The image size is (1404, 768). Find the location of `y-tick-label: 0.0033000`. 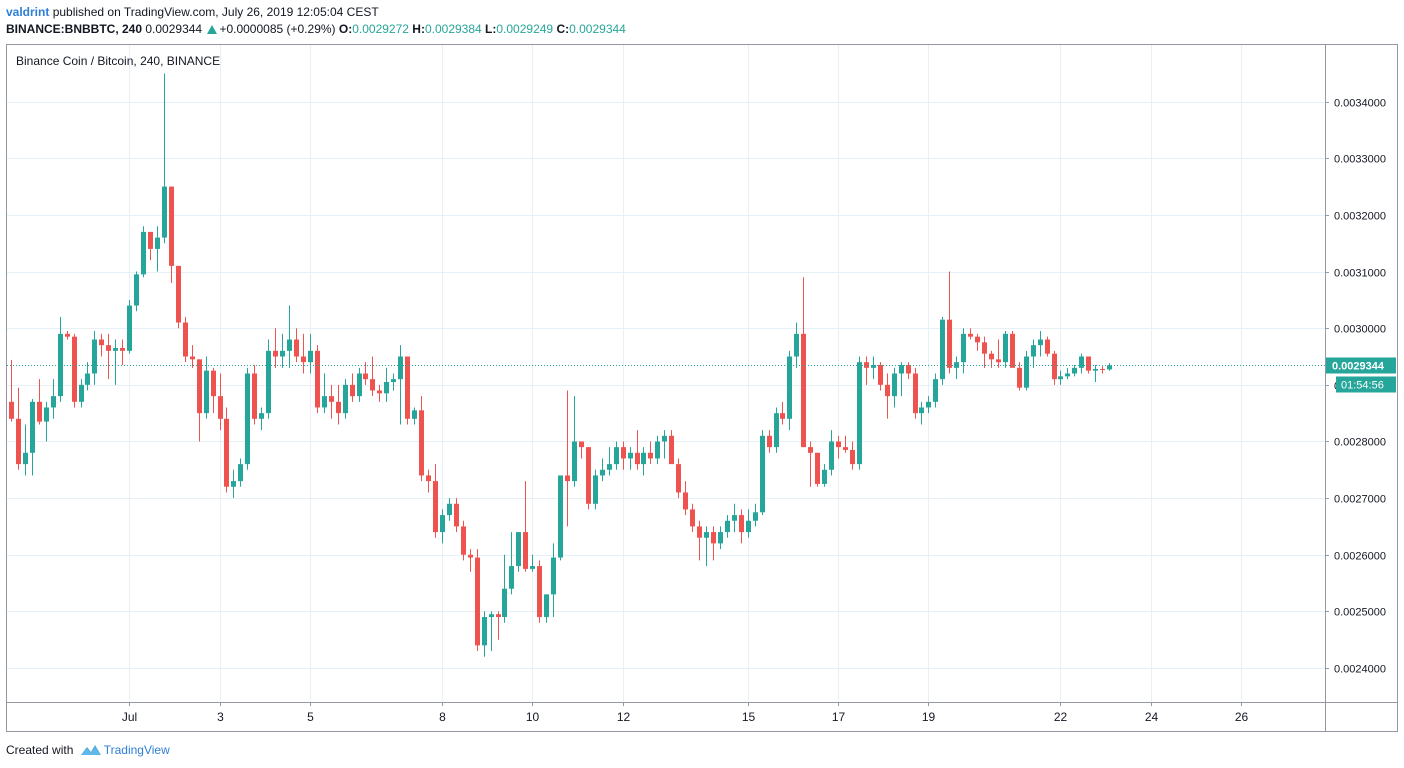

y-tick-label: 0.0033000 is located at coordinates (1360, 160).